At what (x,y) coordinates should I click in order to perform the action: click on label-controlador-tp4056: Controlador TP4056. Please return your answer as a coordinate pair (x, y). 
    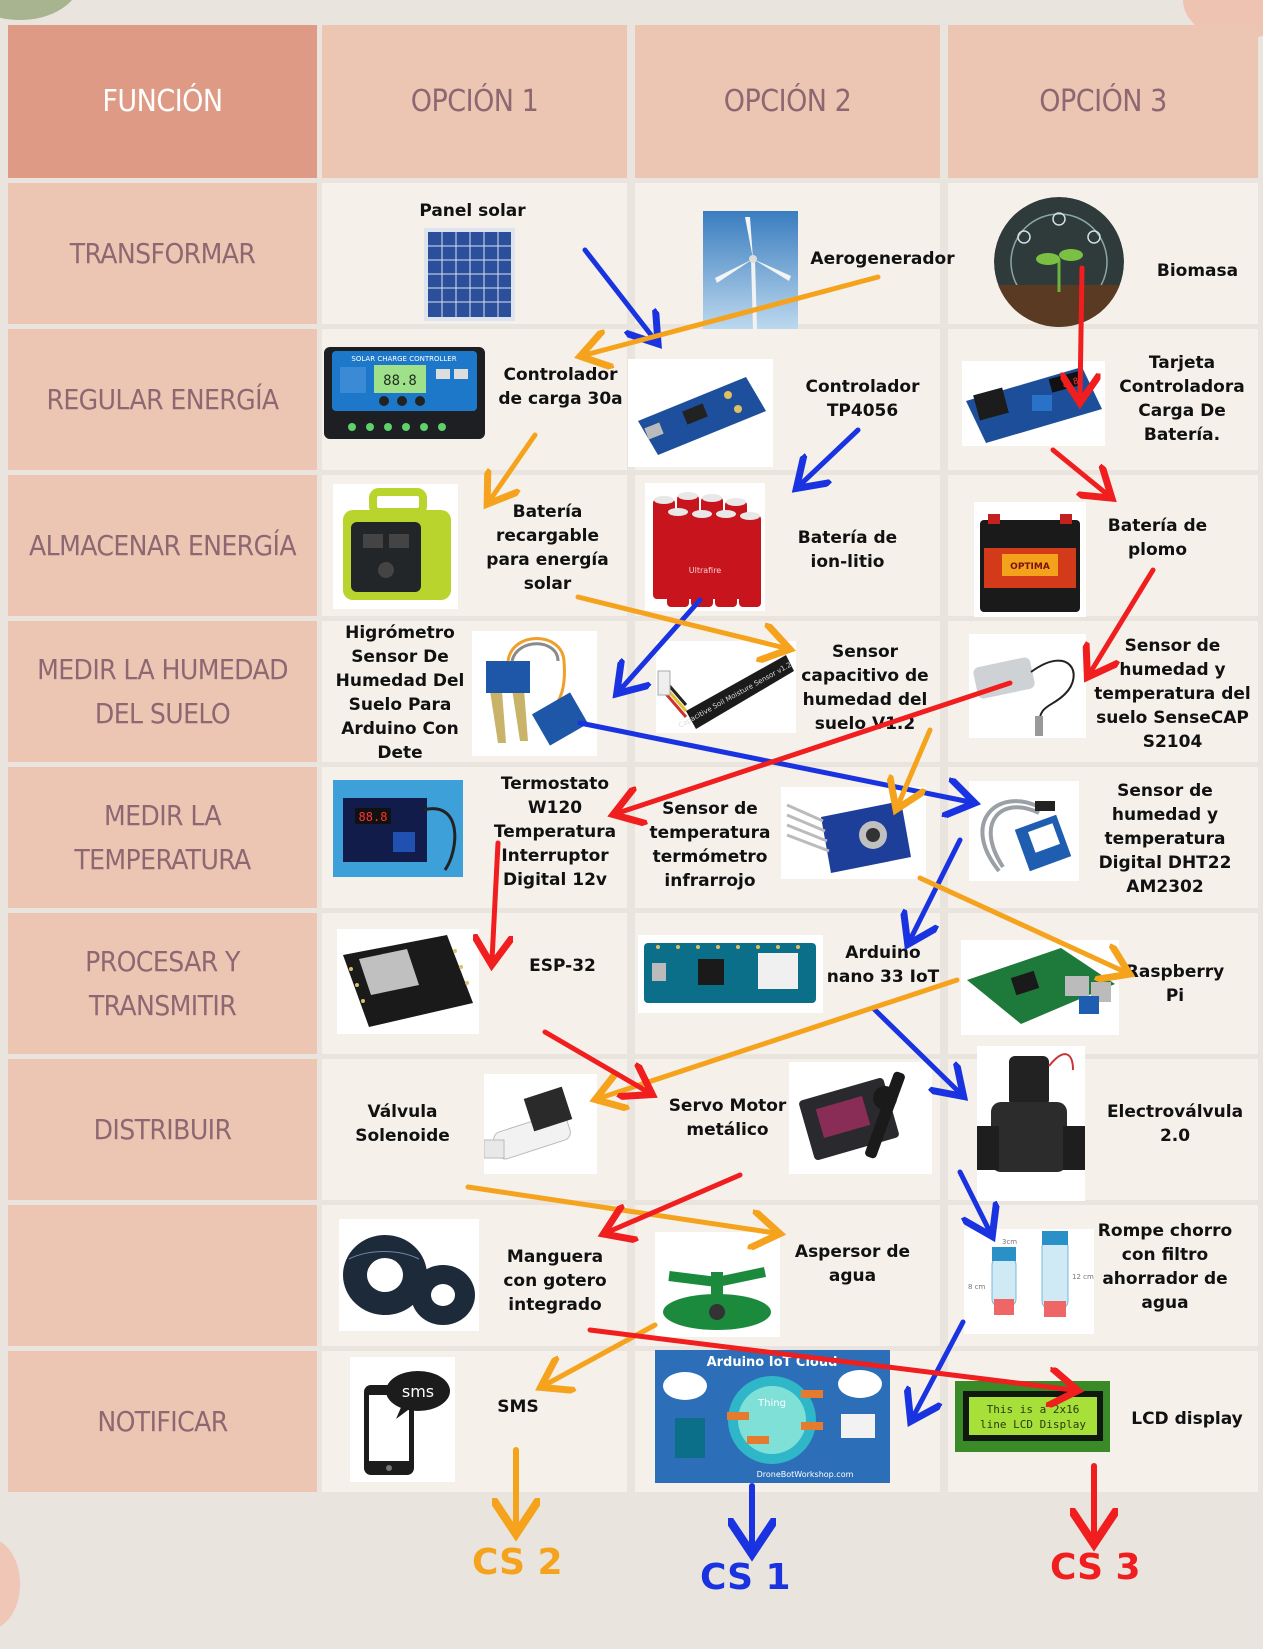
    Looking at the image, I should click on (862, 399).